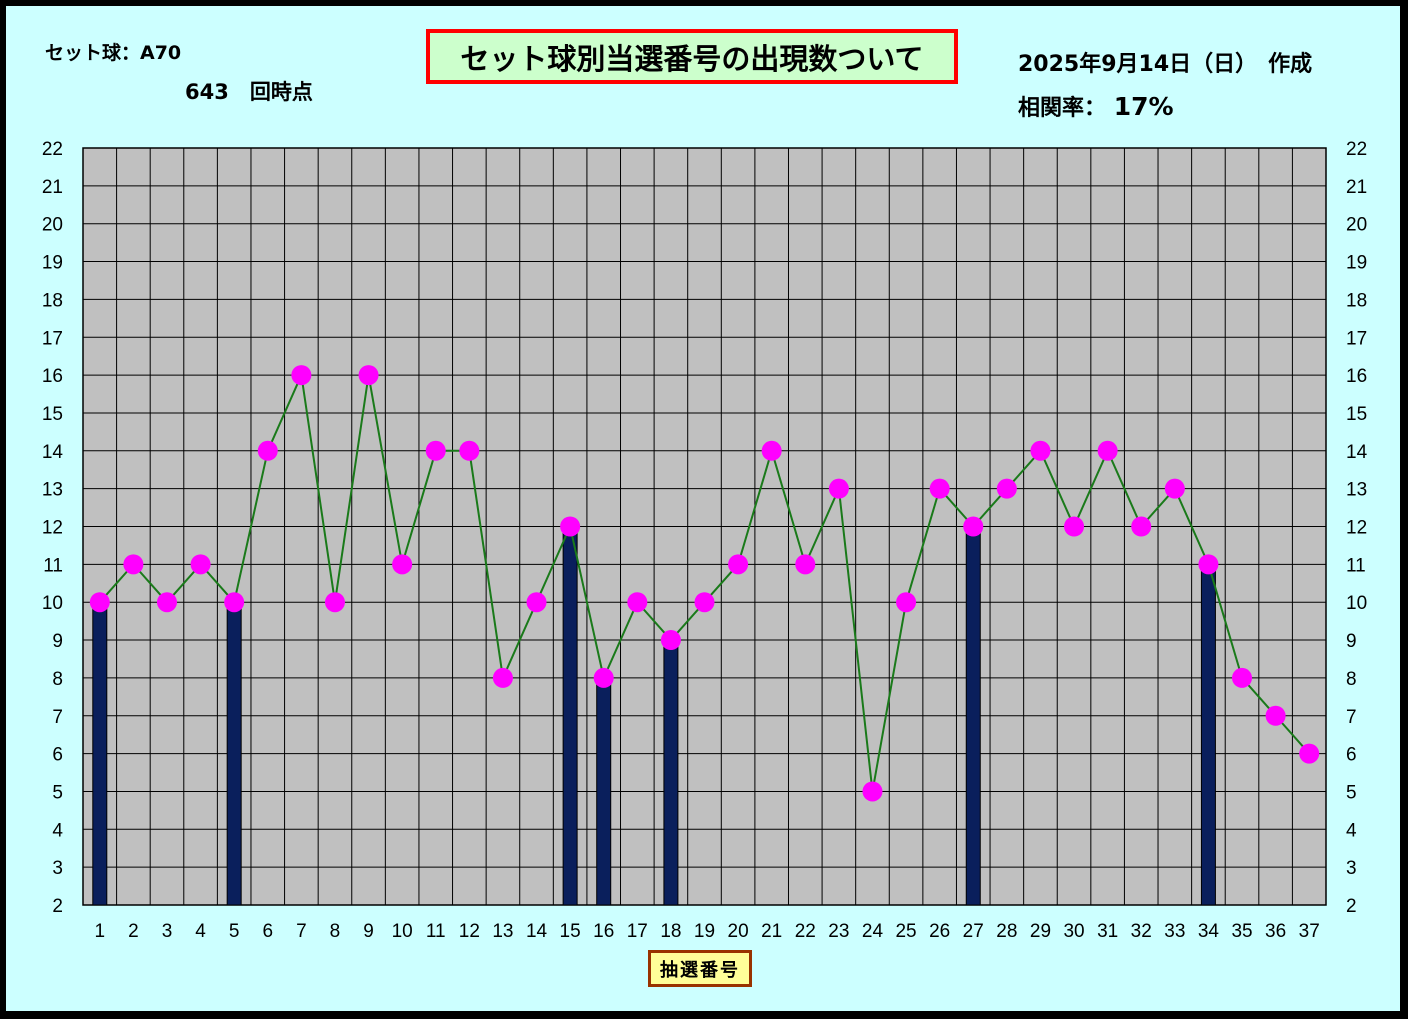  Describe the element at coordinates (133, 931) in the screenshot. I see `x-tick-label: 2` at that location.